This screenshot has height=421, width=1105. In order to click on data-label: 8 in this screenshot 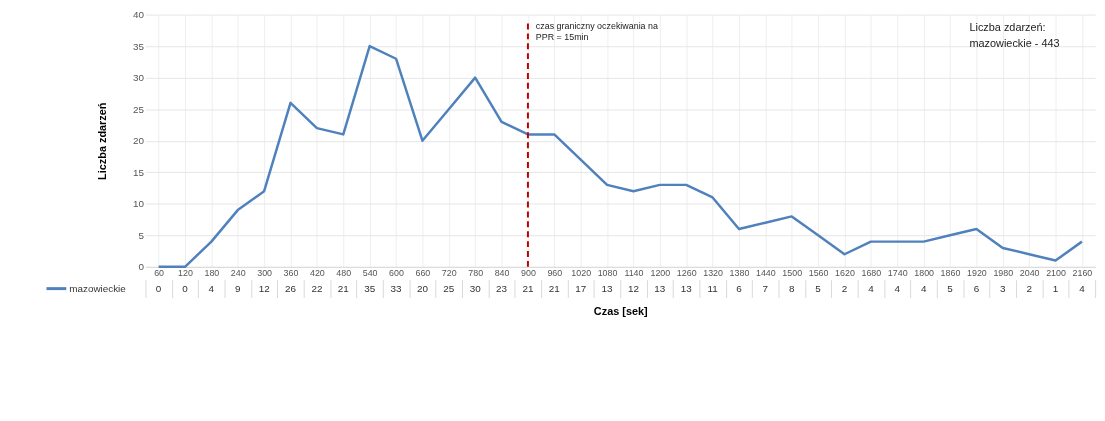, I will do `click(791, 288)`.